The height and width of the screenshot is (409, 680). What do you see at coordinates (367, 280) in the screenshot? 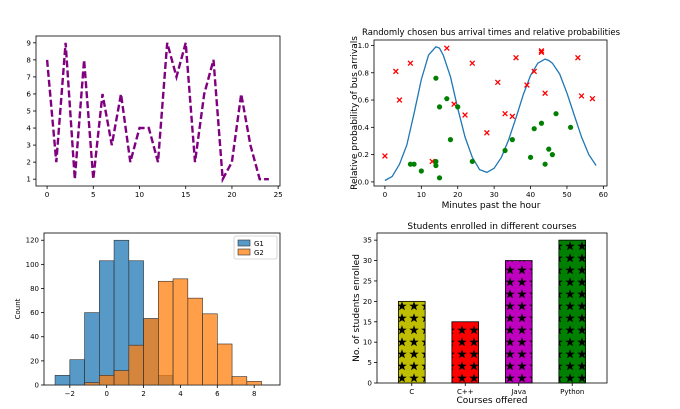
I see `y-tick-label: 25` at bounding box center [367, 280].